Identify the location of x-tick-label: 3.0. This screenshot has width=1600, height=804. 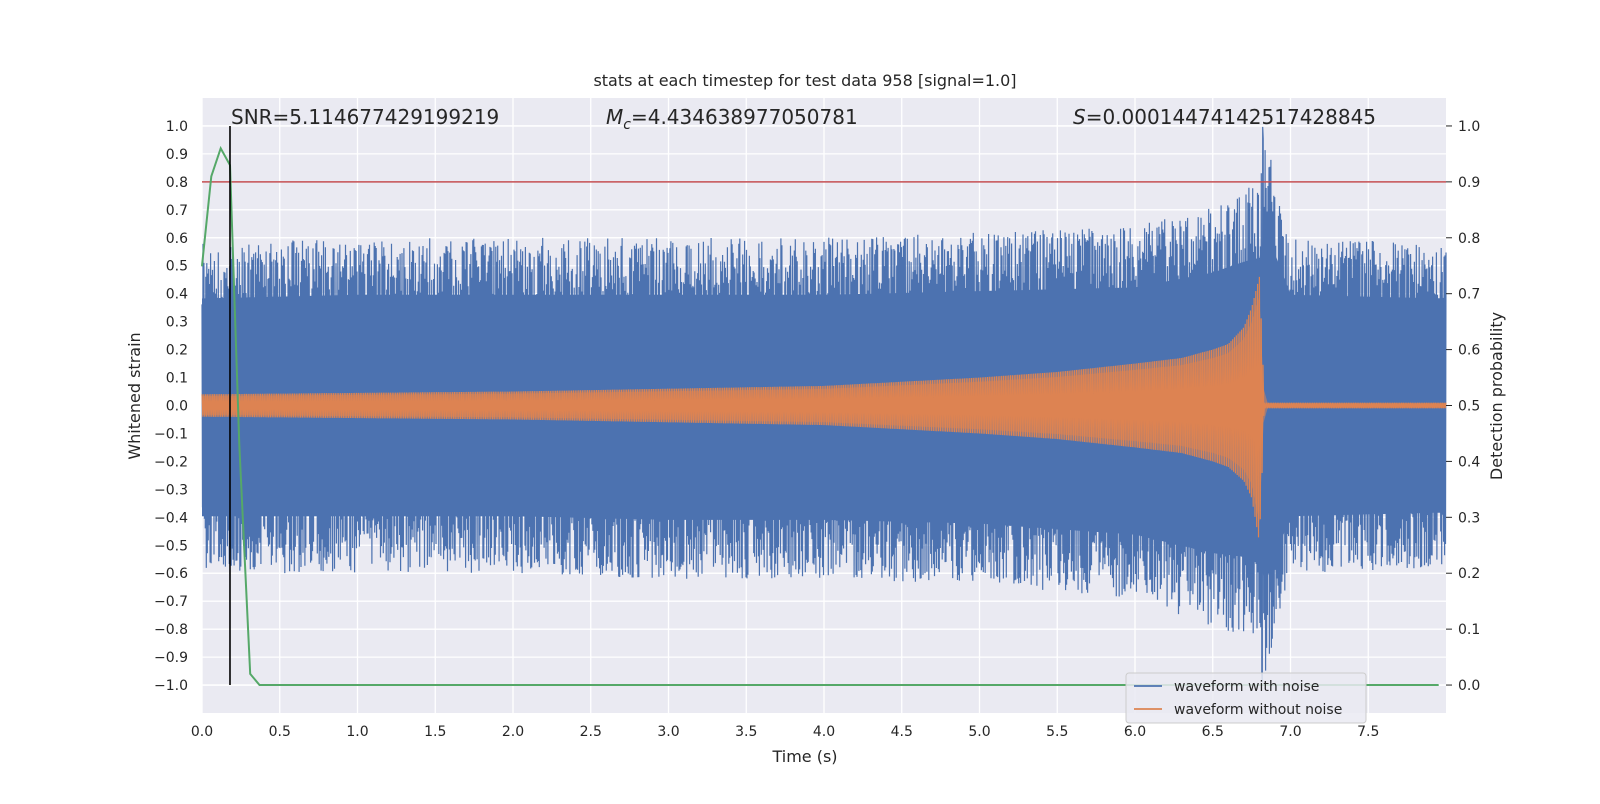
(668, 732).